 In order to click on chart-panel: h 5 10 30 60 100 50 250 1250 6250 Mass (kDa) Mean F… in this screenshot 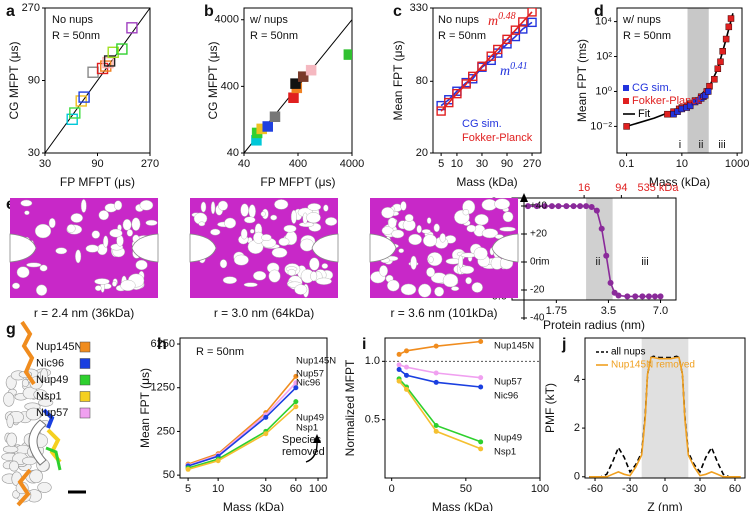, I will do `click(237, 425)`.